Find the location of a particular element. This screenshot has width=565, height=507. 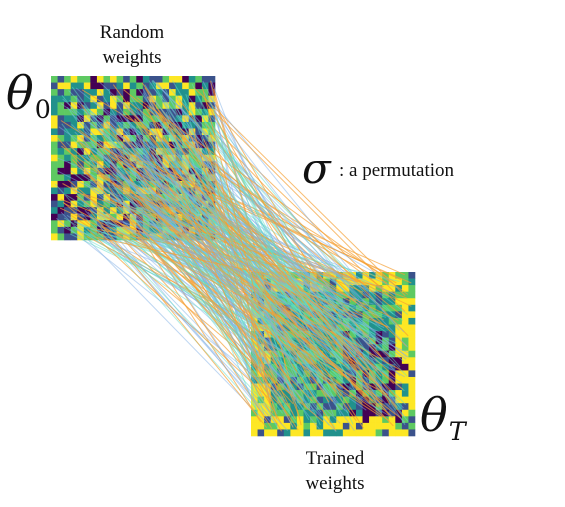

theta-0-symbol: θ0 is located at coordinates (28, 101).